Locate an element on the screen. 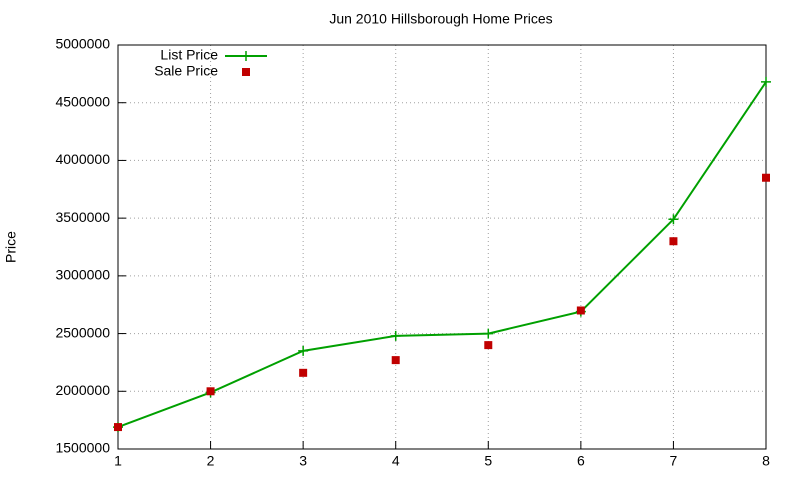  x-tick-label: 2 is located at coordinates (211, 461).